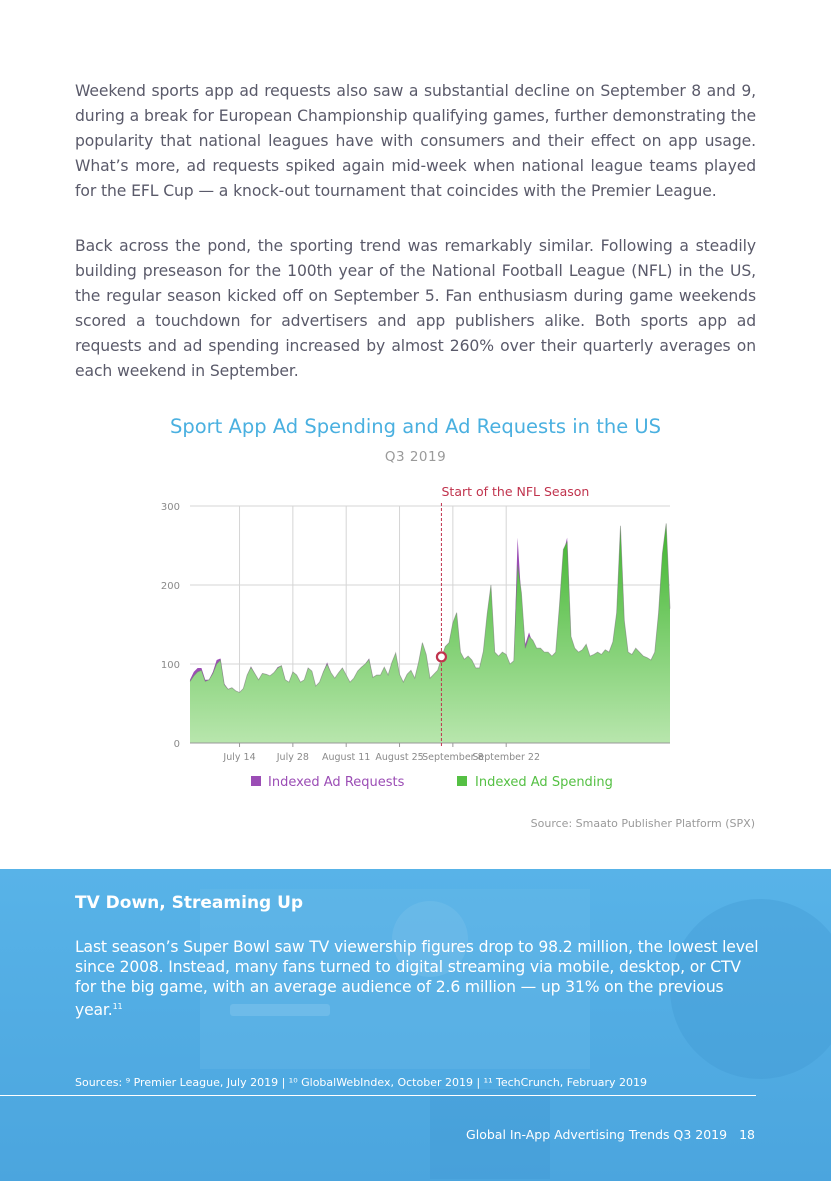 The height and width of the screenshot is (1181, 831). I want to click on y-tick-label: 200, so click(170, 586).